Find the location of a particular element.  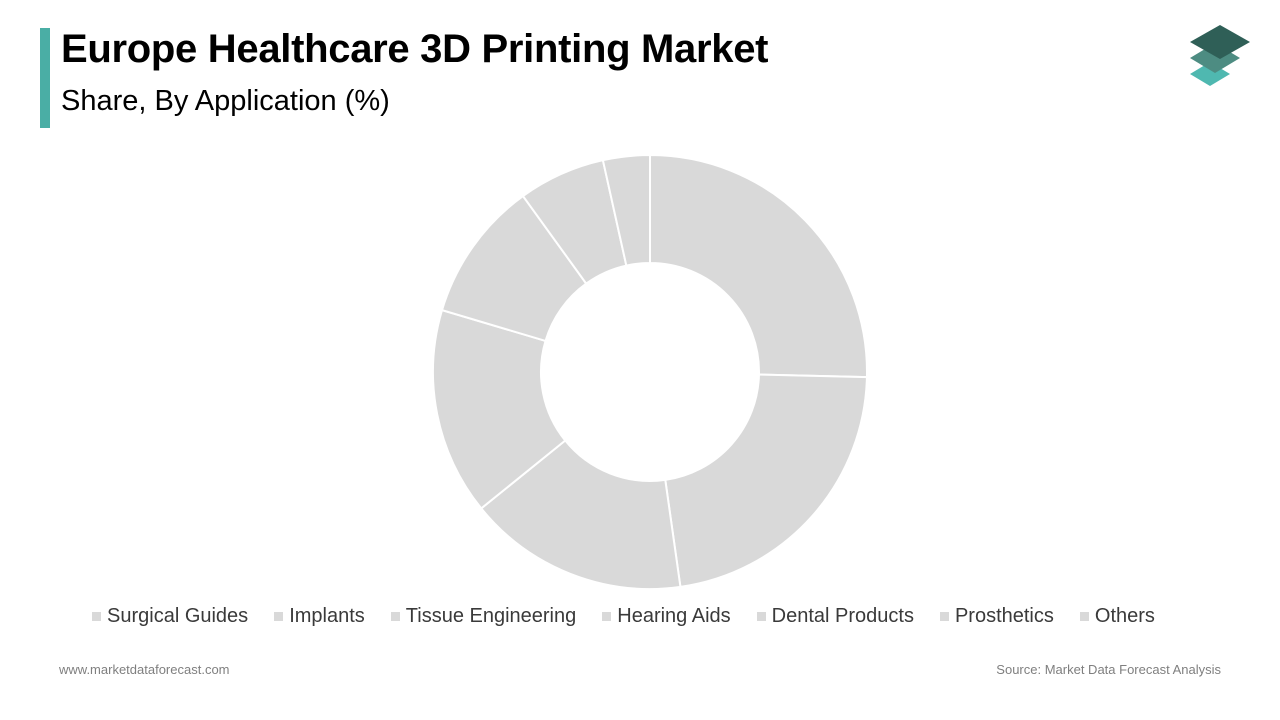

legend-label: Prosthetics is located at coordinates (1004, 615).